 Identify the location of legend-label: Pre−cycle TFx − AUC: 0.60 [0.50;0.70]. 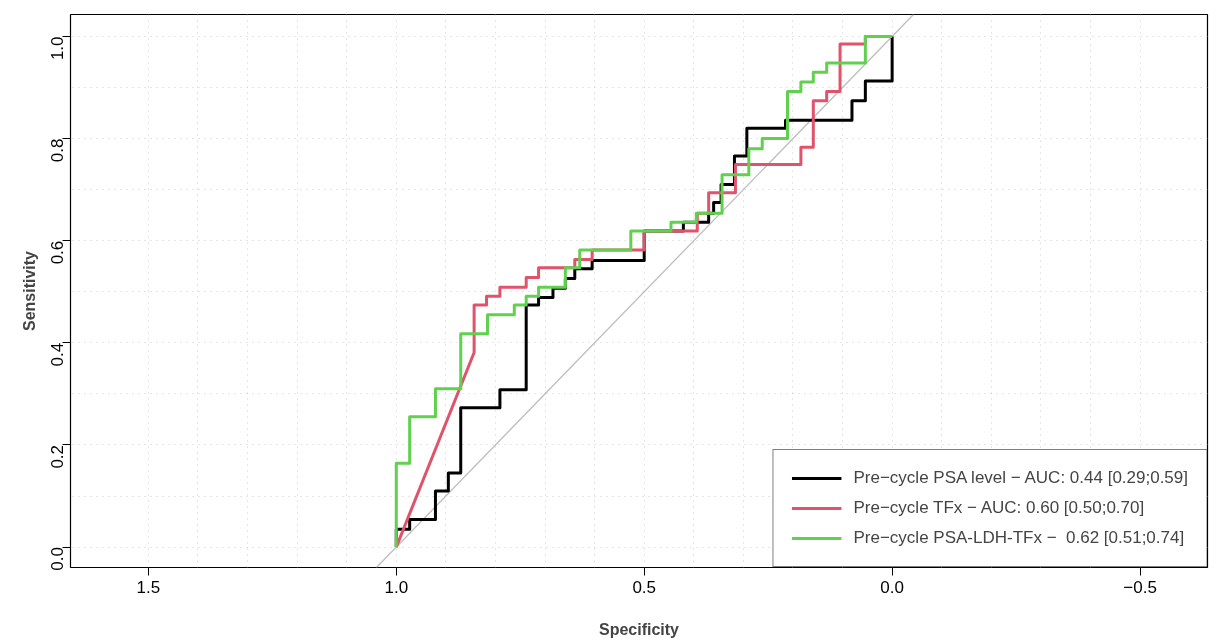
(999, 508).